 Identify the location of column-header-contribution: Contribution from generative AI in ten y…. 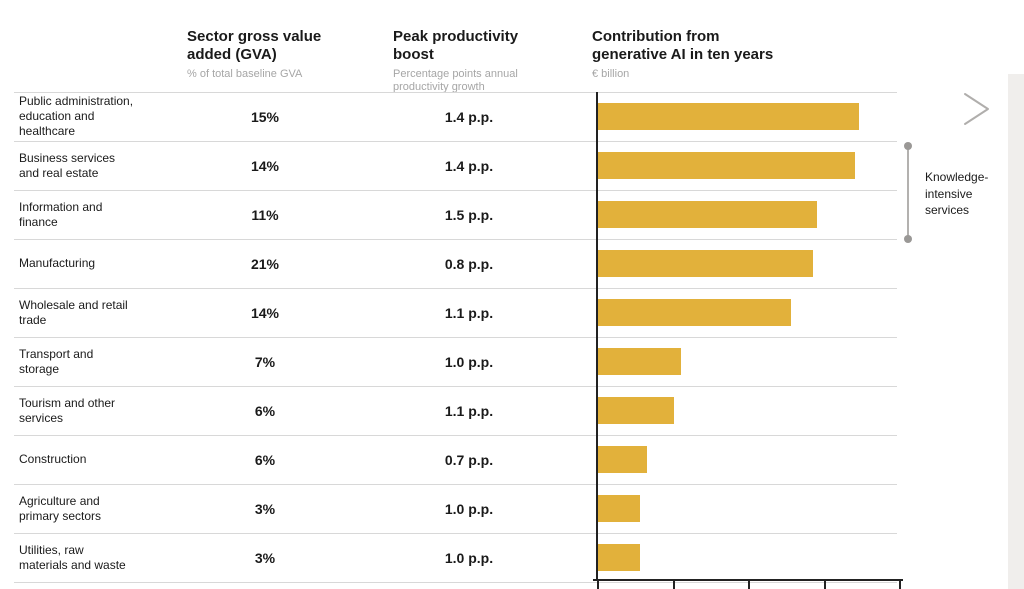
(702, 54).